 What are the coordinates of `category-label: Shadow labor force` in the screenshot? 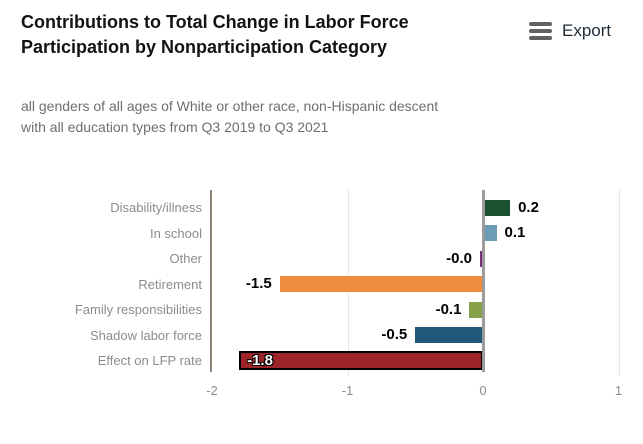 It's located at (145, 335).